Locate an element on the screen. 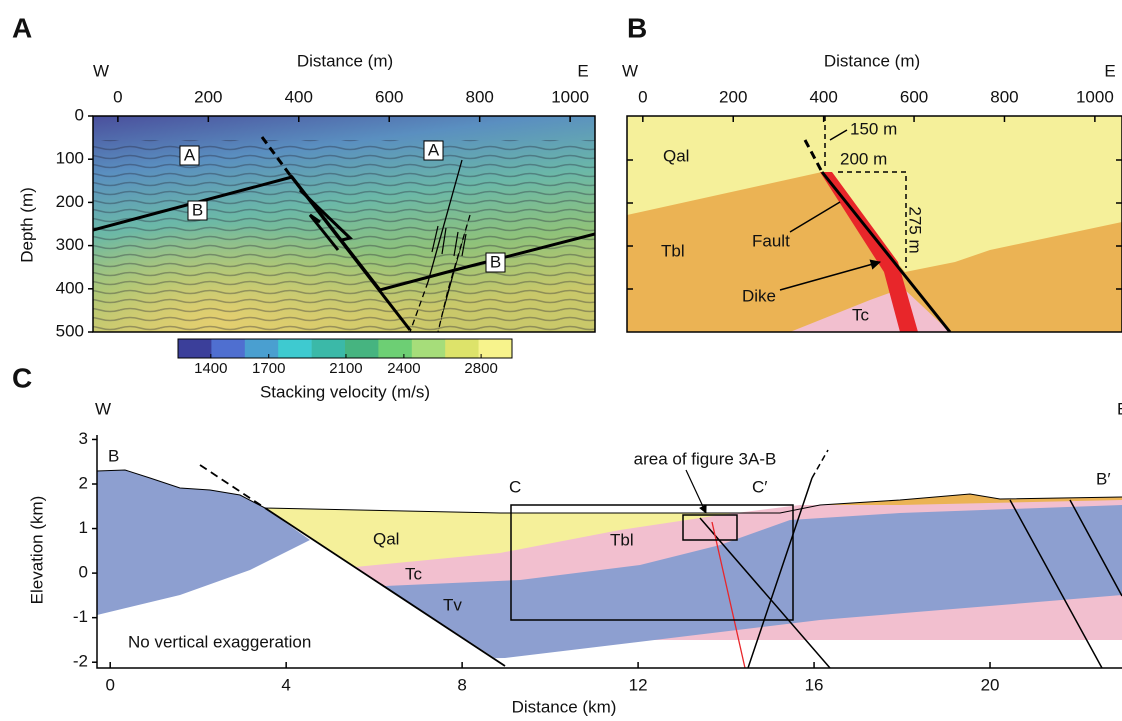 The image size is (1122, 721). reflector-label: A is located at coordinates (190, 154).